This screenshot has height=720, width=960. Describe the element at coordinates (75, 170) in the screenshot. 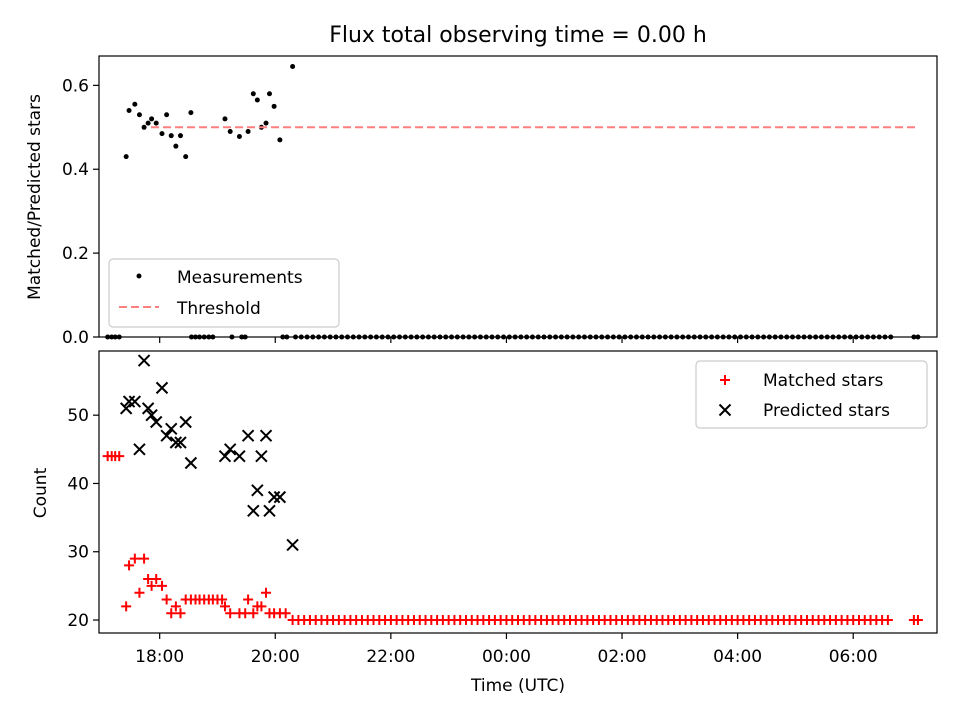

I see `ratio-y-tick-label: 0.4` at that location.